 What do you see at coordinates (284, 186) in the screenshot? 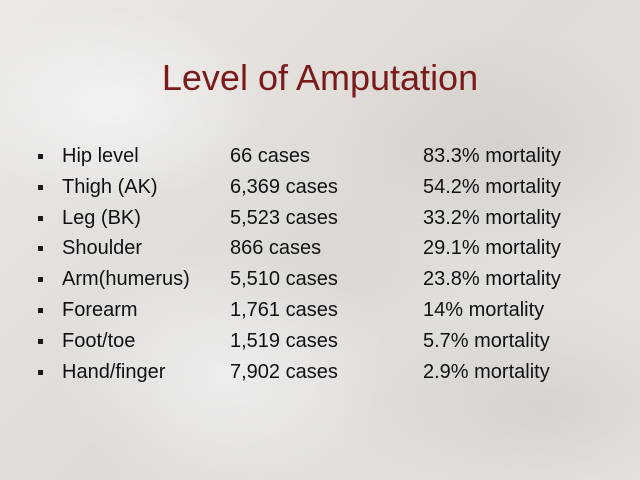
I see `case-count: 6,369 cases` at bounding box center [284, 186].